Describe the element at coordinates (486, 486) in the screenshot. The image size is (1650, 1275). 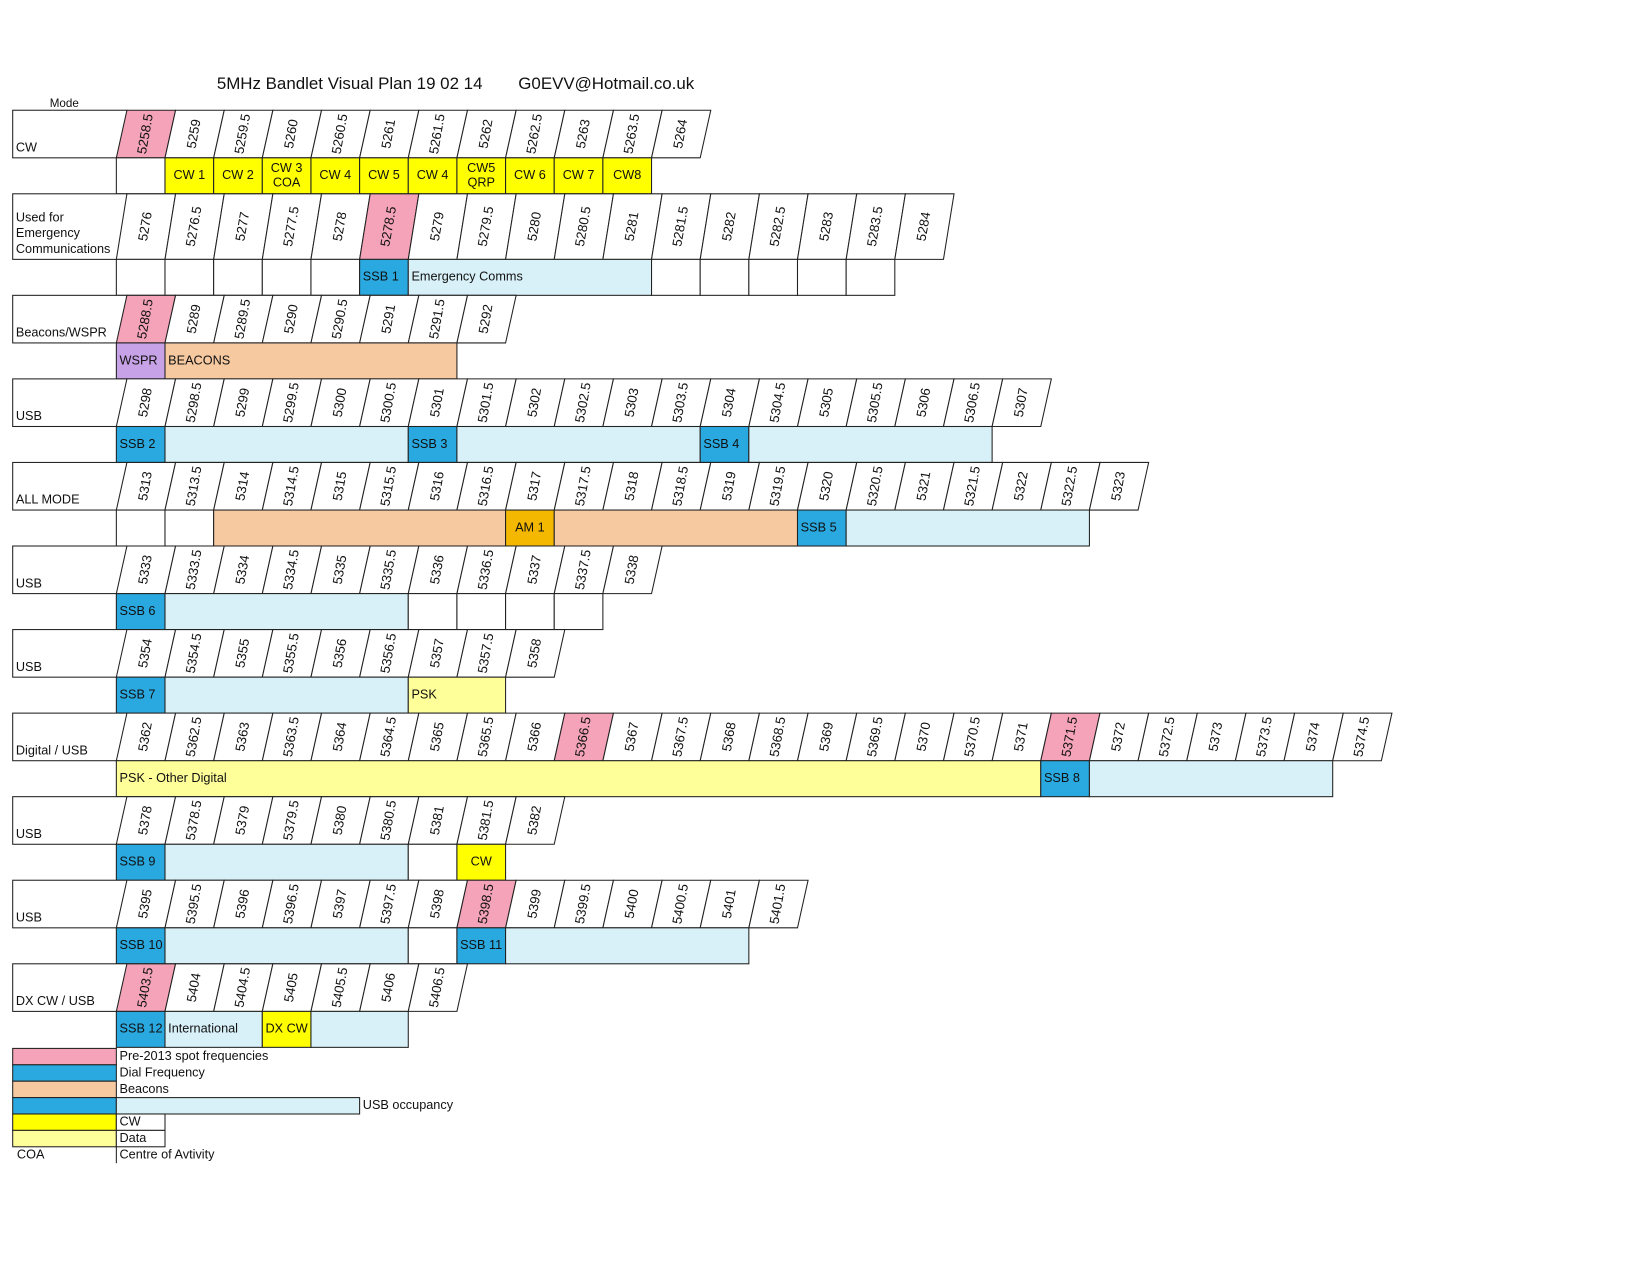
I see `freq-label: 5316.5` at that location.